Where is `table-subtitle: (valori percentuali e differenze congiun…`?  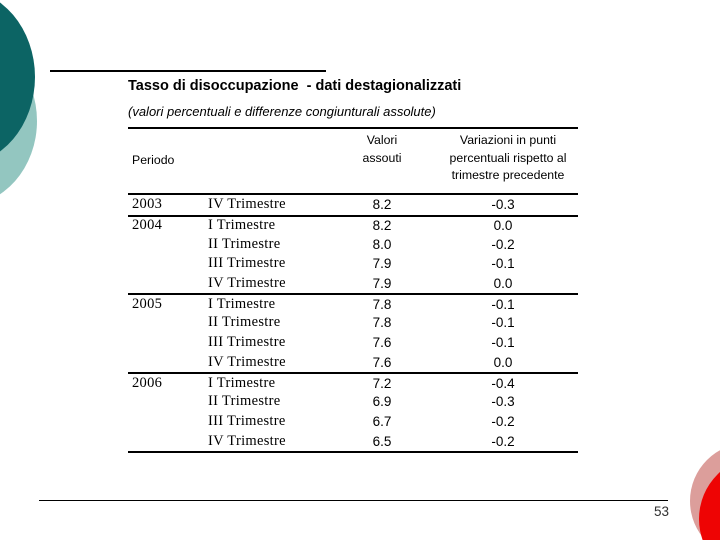
table-subtitle: (valori percentuali e differenze congiun… is located at coordinates (282, 111).